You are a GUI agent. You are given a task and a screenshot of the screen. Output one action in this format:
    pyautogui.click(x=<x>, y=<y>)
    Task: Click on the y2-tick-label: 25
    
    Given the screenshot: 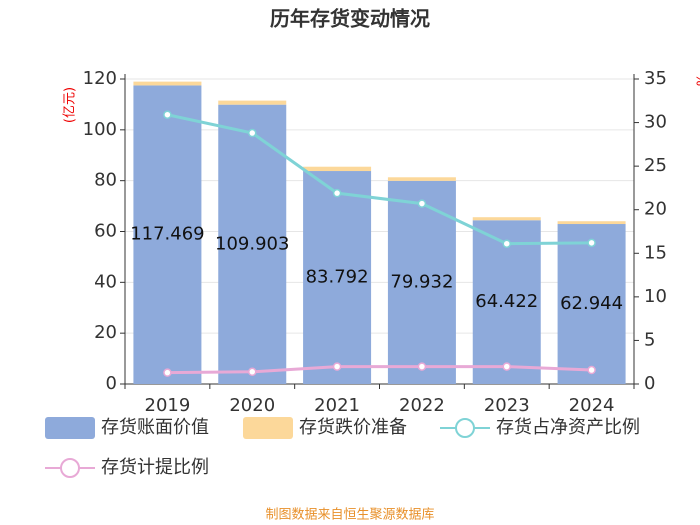 What is the action you would take?
    pyautogui.click(x=655, y=165)
    